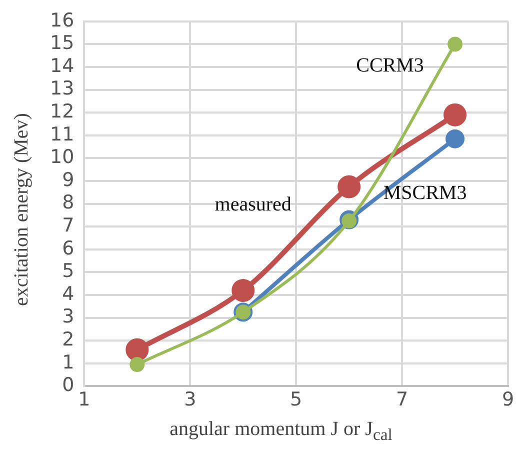 The height and width of the screenshot is (449, 522). What do you see at coordinates (508, 399) in the screenshot?
I see `x-tick-label: 9` at bounding box center [508, 399].